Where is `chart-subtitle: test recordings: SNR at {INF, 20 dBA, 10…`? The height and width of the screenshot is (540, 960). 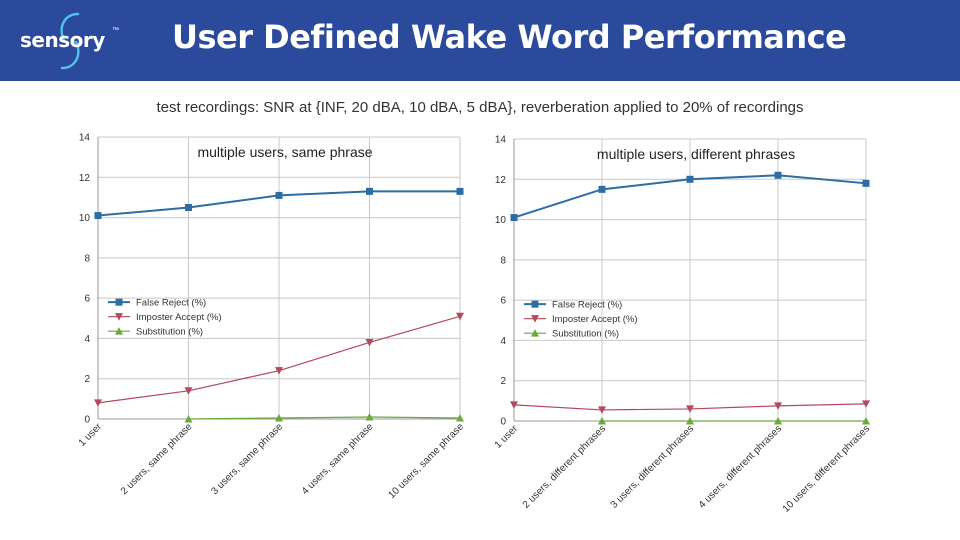
chart-subtitle: test recordings: SNR at {INF, 20 dBA, 10… is located at coordinates (480, 107).